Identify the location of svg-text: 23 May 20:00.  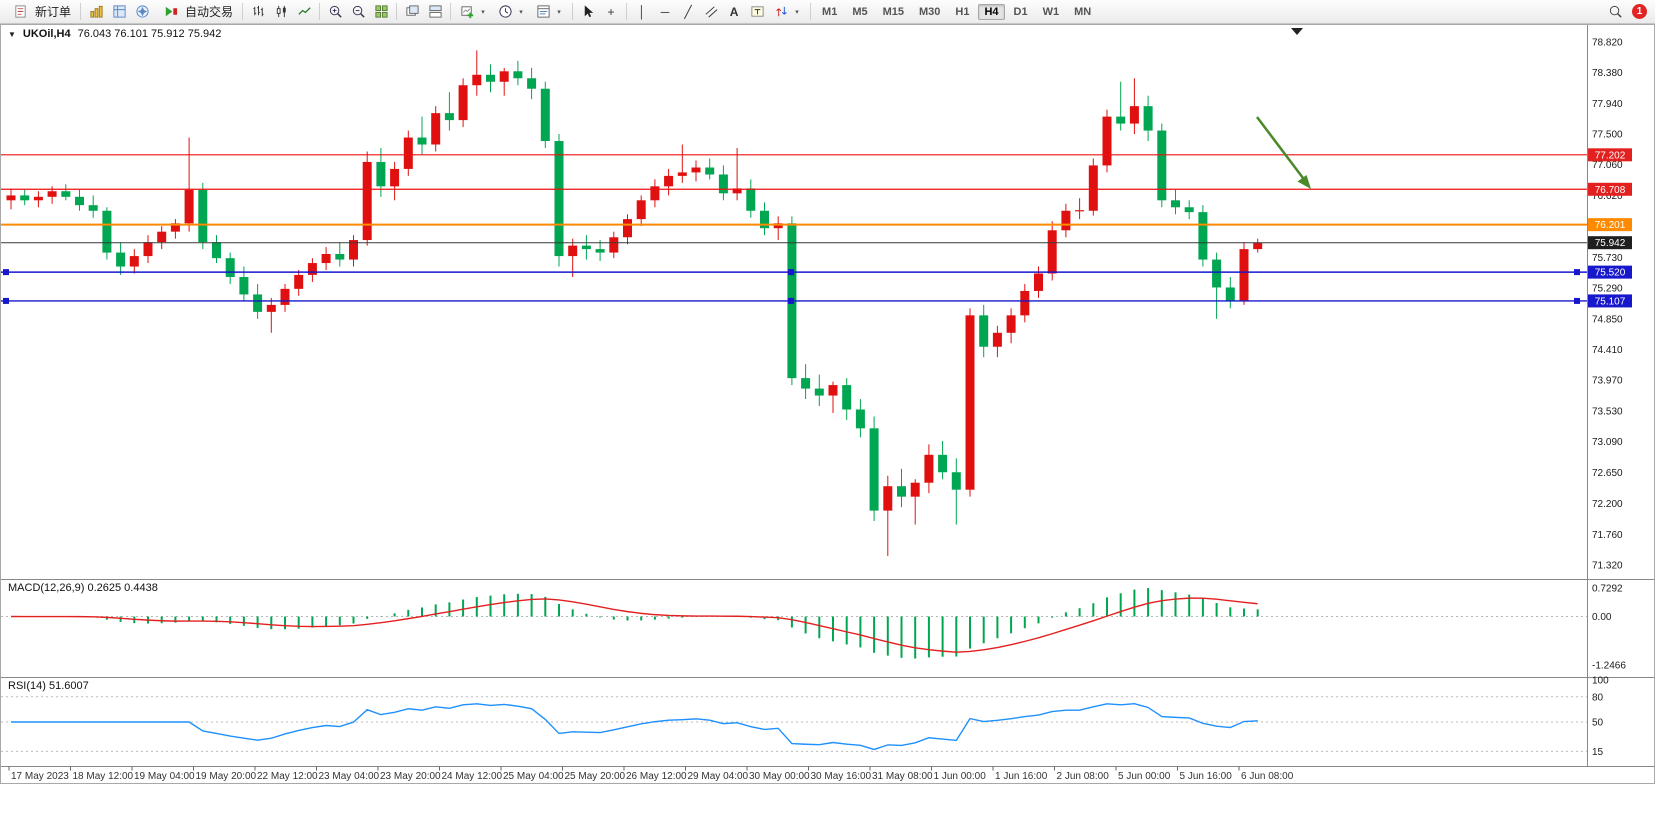
(410, 776).